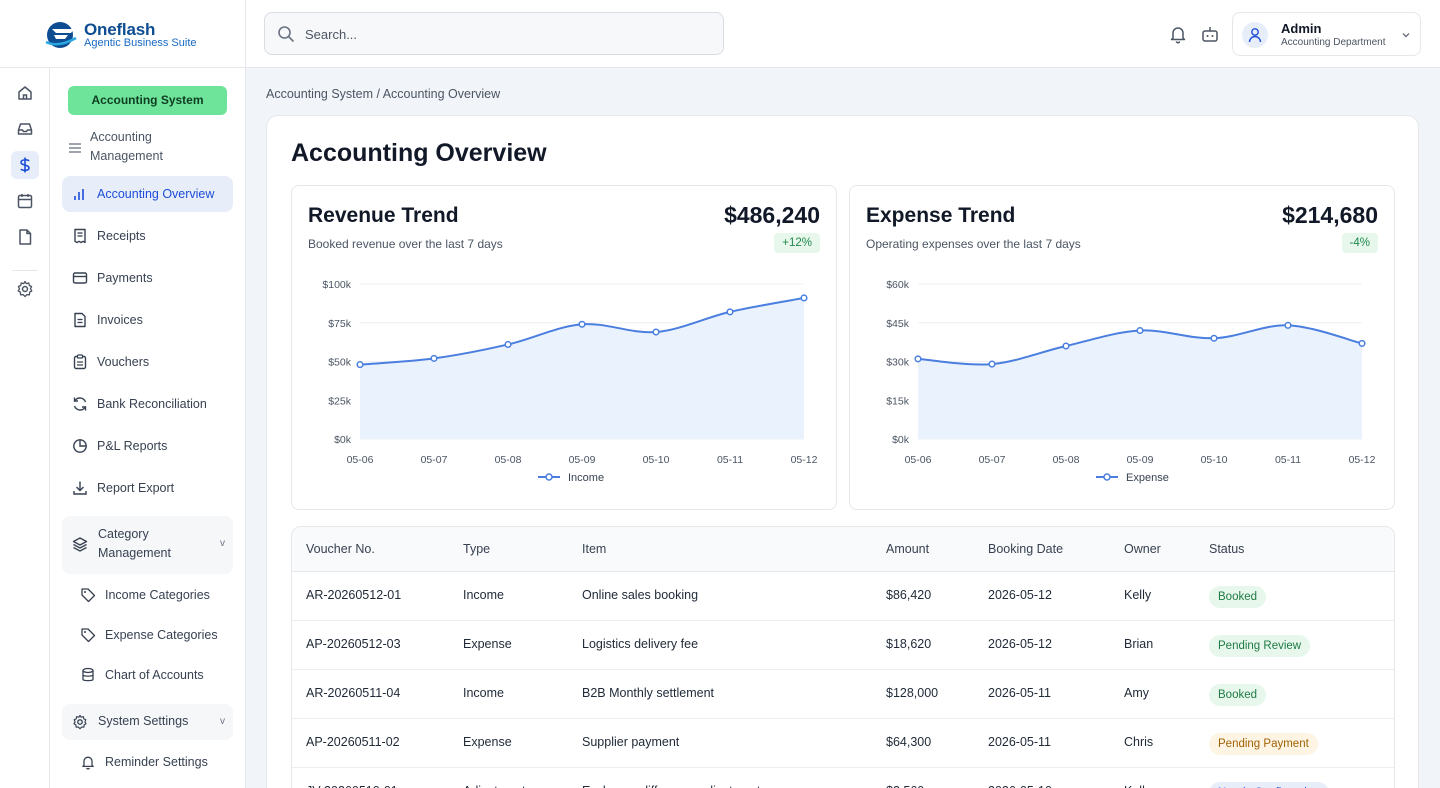 The width and height of the screenshot is (1440, 788). What do you see at coordinates (898, 401) in the screenshot?
I see `y-tick-label: $15k` at bounding box center [898, 401].